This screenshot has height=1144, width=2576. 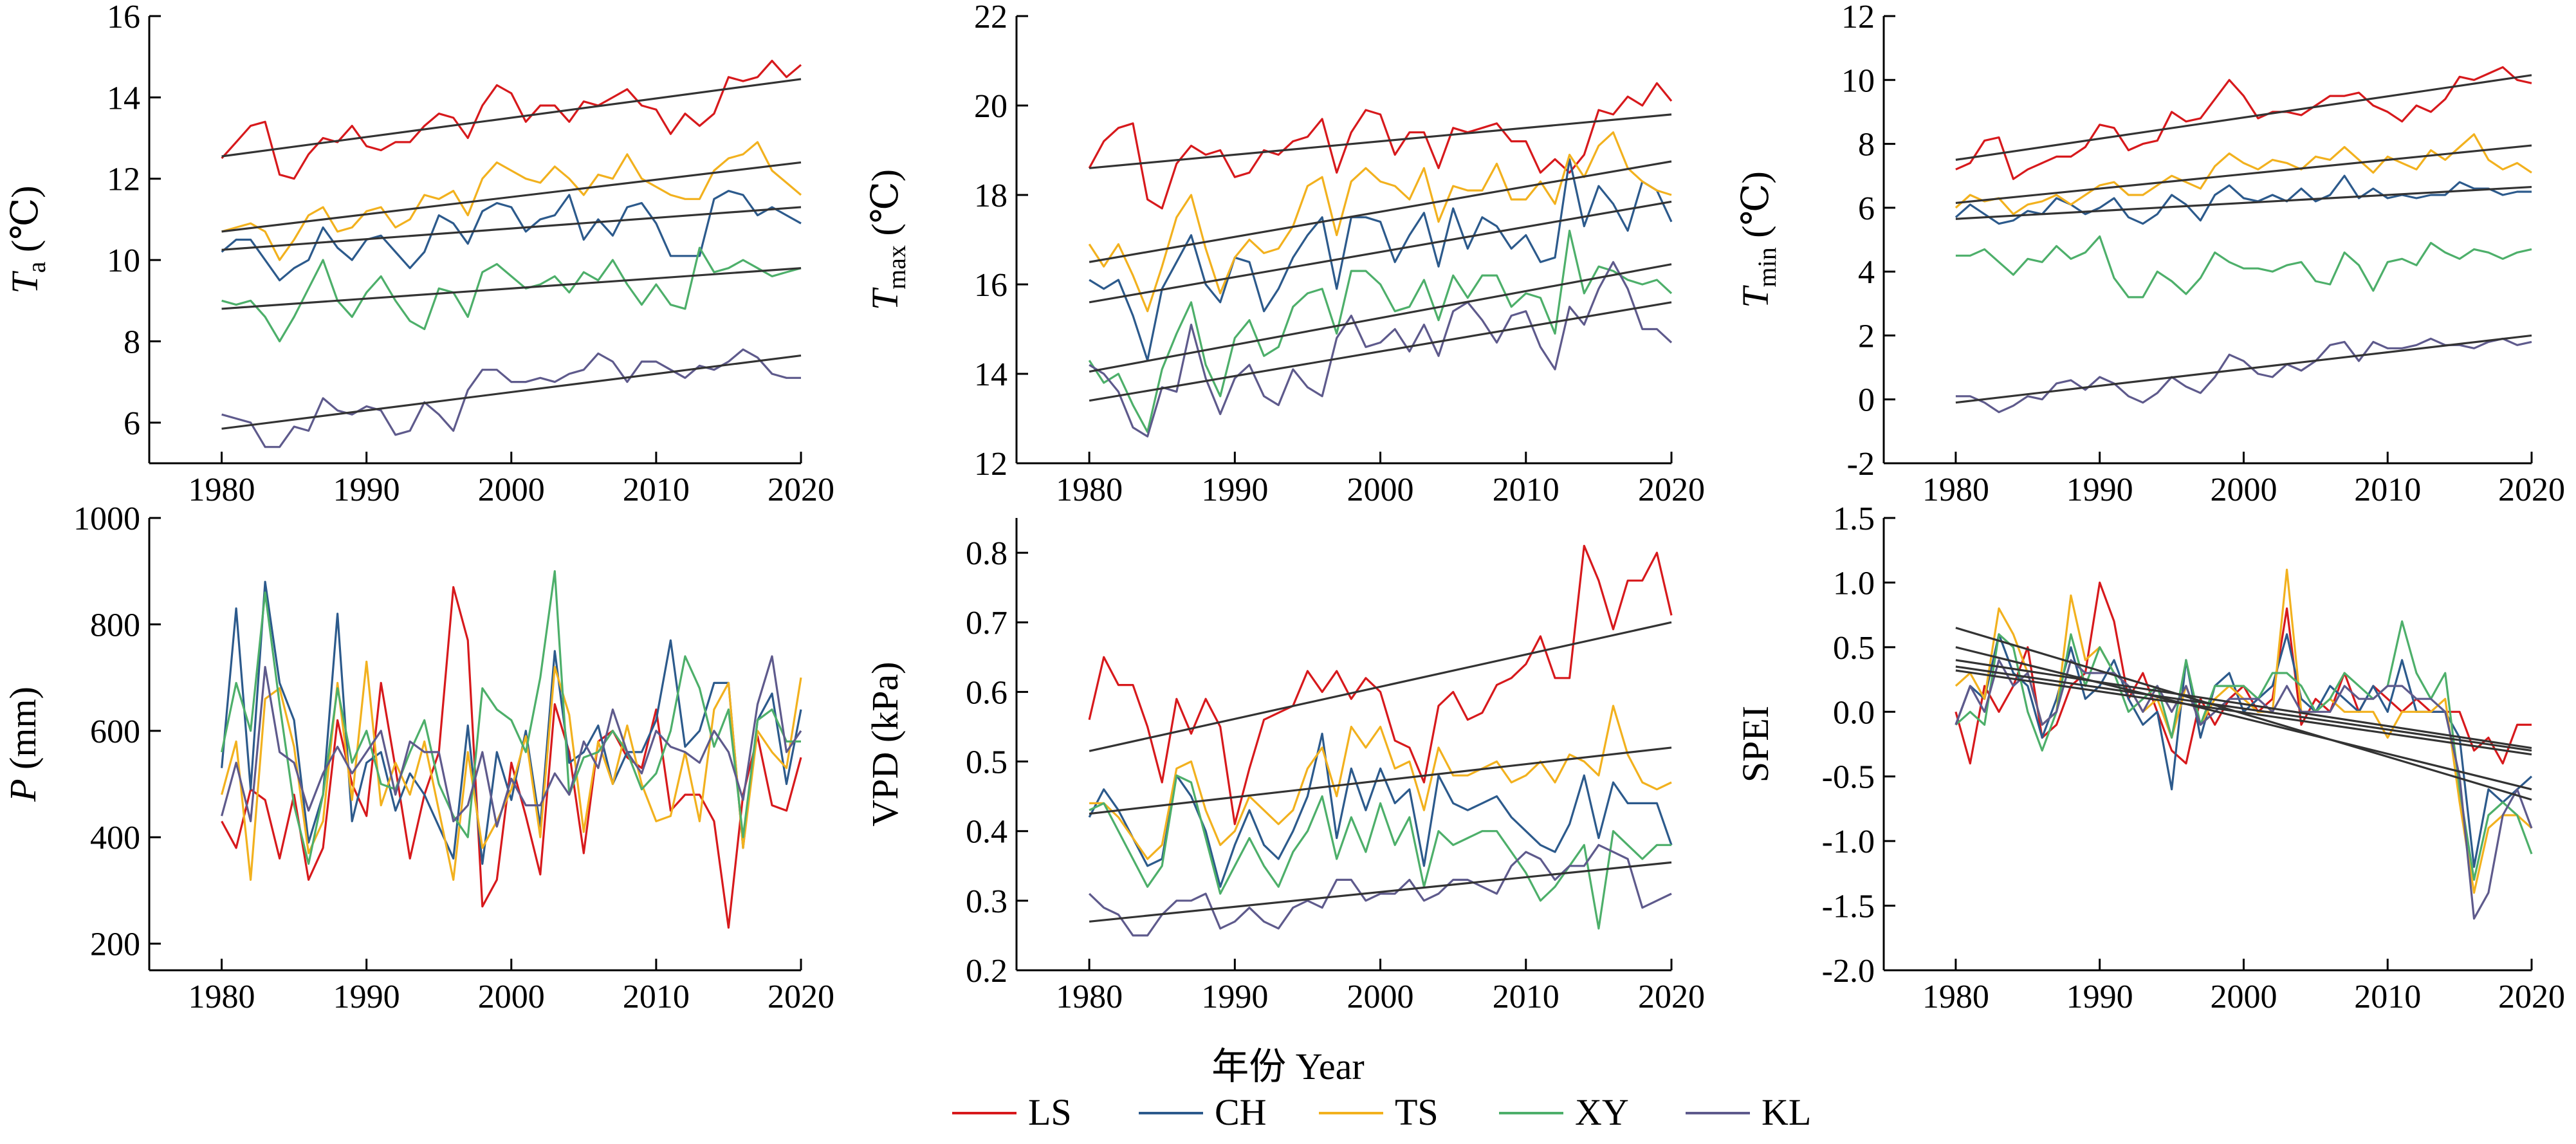 What do you see at coordinates (1854, 583) in the screenshot?
I see `y-tick-label: 1.0` at bounding box center [1854, 583].